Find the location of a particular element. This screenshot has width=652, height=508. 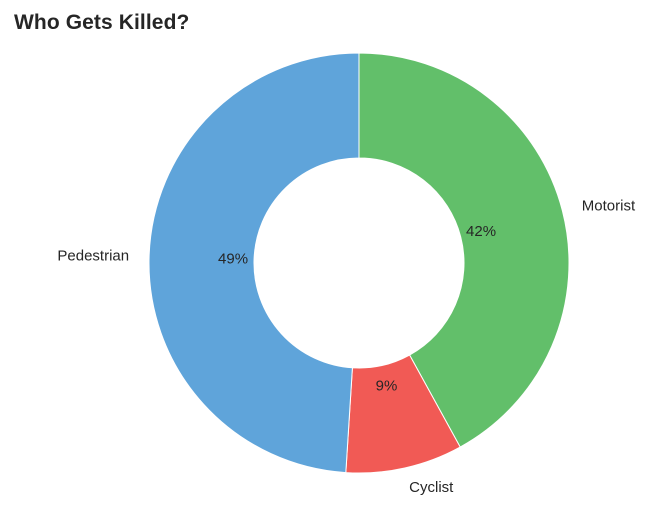

chart-title: Who Gets Killed? is located at coordinates (102, 22).